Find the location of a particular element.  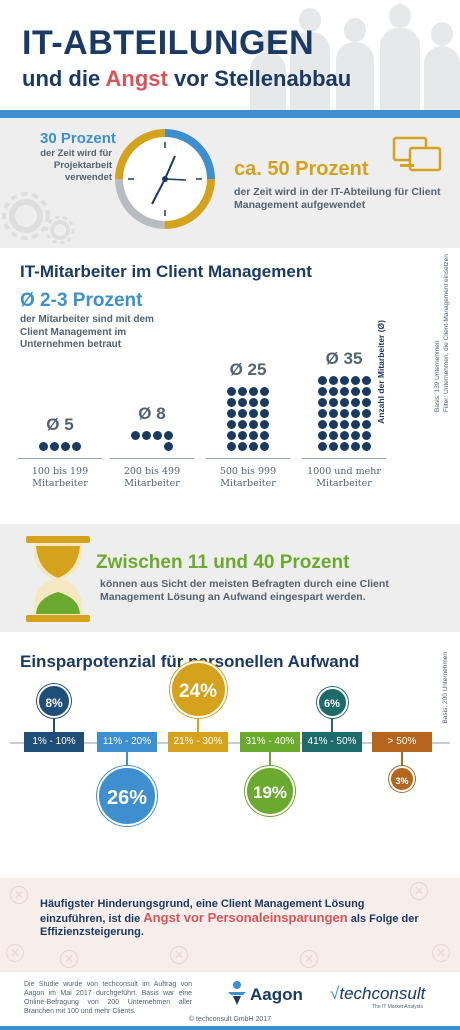

range-box: > 50% is located at coordinates (402, 742).